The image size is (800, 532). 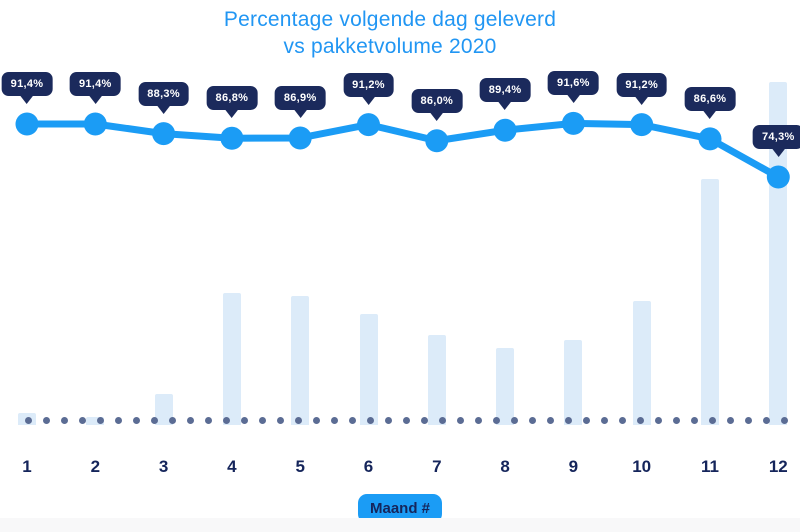 What do you see at coordinates (400, 525) in the screenshot?
I see `page-bottom-strip` at bounding box center [400, 525].